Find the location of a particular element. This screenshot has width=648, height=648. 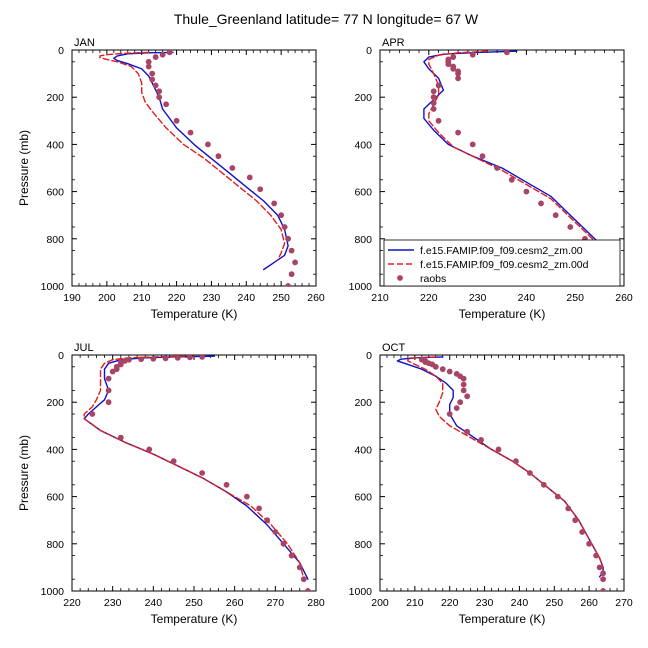

legend-marker-raobs is located at coordinates (400, 278).